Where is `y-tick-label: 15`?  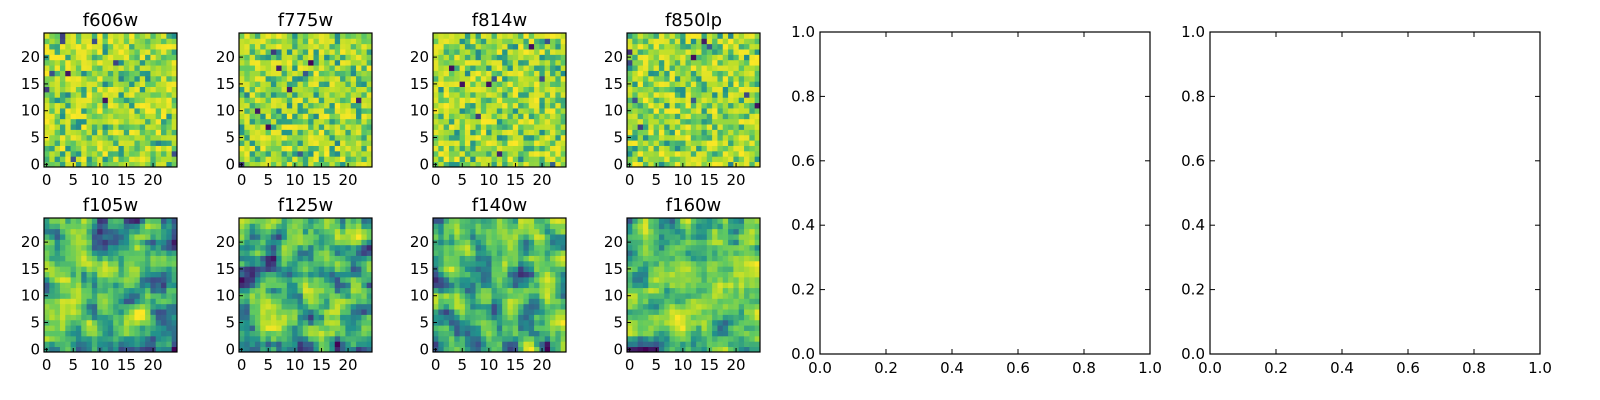
y-tick-label: 15 is located at coordinates (30, 84).